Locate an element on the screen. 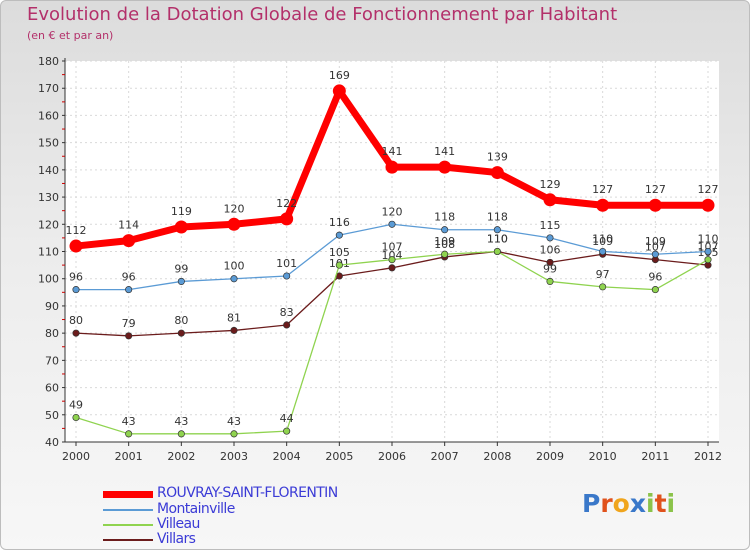 This screenshot has width=750, height=550. logo-letter: r is located at coordinates (606, 503).